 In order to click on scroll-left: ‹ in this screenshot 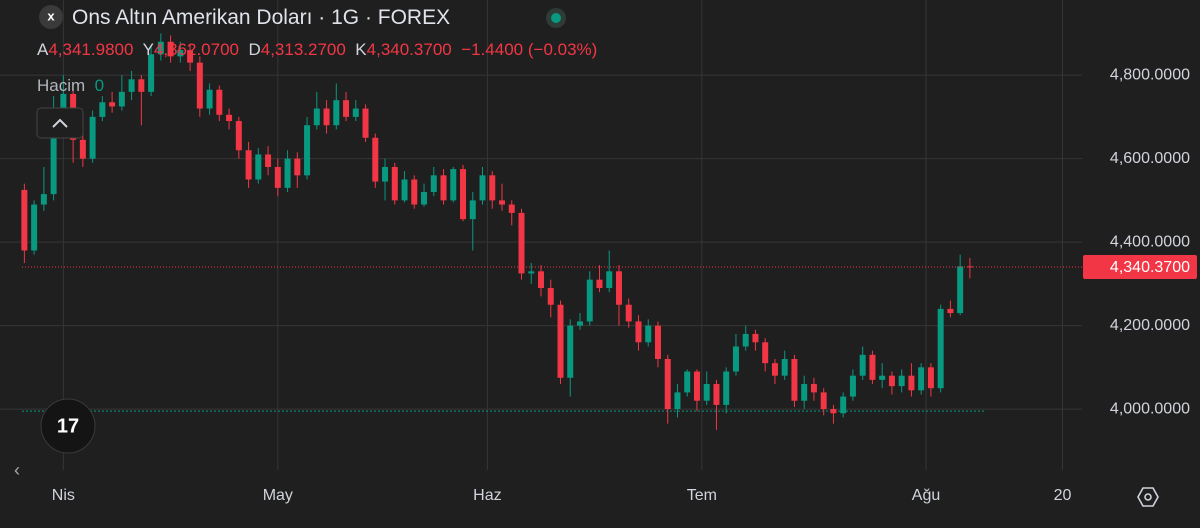, I will do `click(17, 470)`.